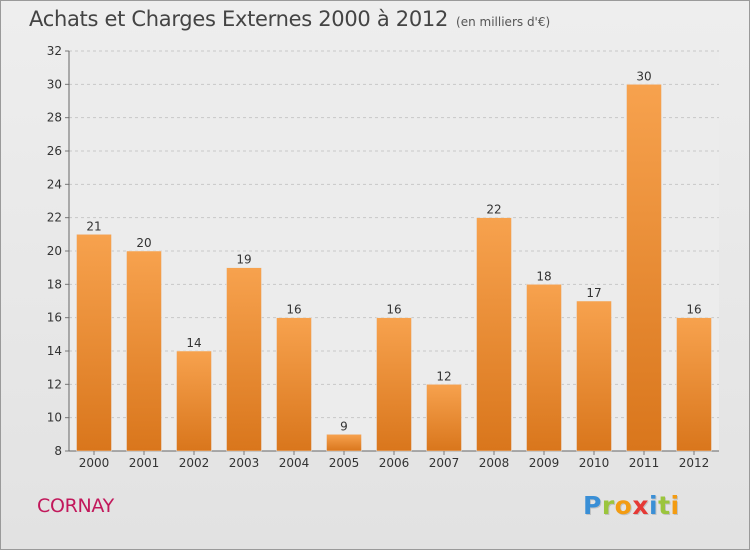 The height and width of the screenshot is (550, 750). What do you see at coordinates (444, 463) in the screenshot?
I see `x-tick-label: 2007` at bounding box center [444, 463].